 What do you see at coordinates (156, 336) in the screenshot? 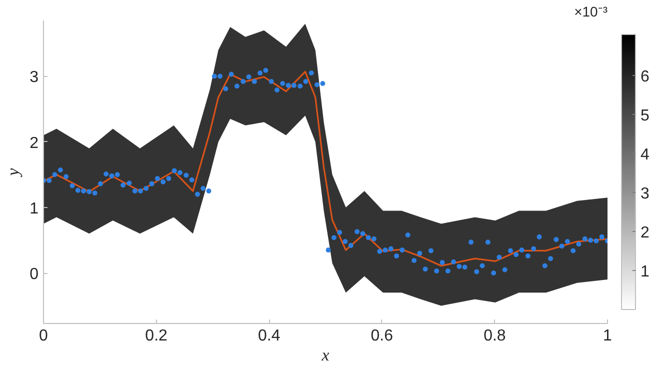
I see `x-tick-label: 0.2` at bounding box center [156, 336].